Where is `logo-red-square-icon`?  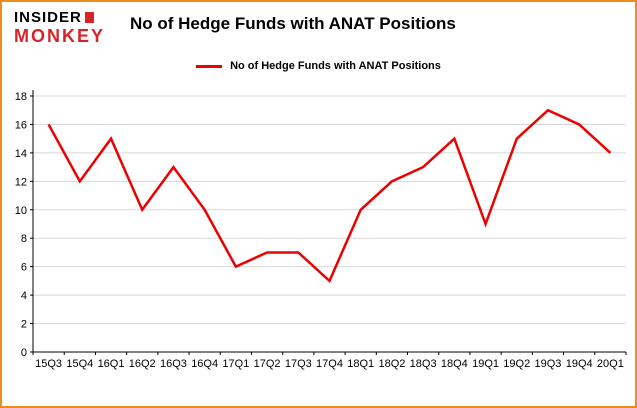 logo-red-square-icon is located at coordinates (89, 18).